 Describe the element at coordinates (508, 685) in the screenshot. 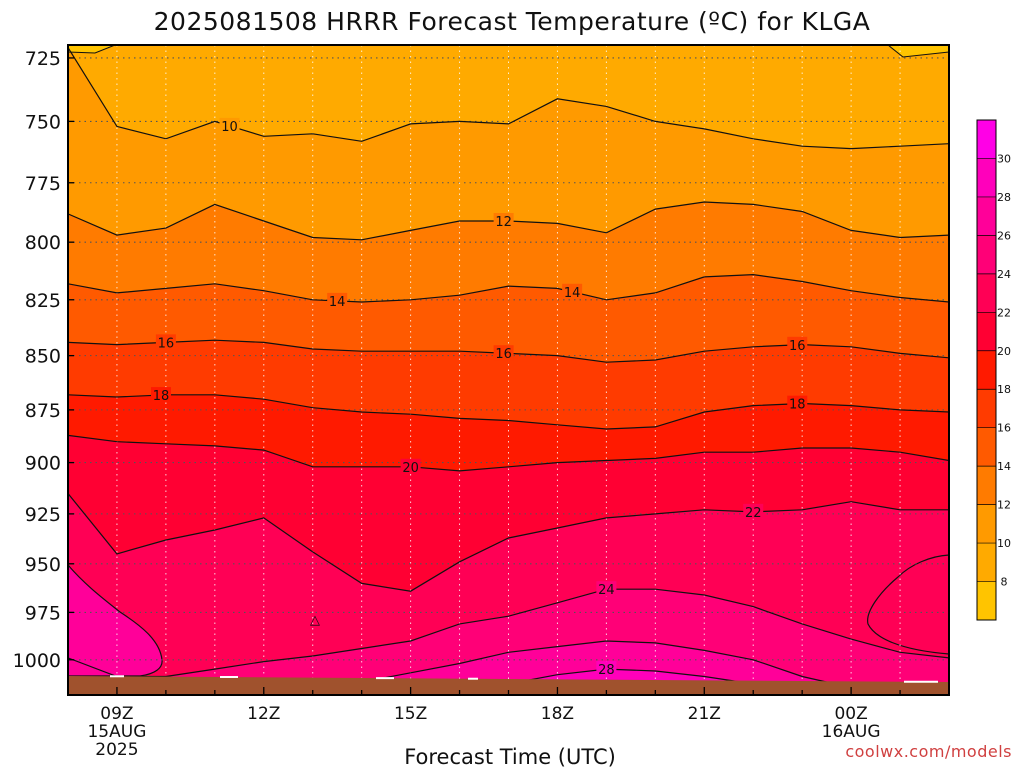

I see `ground-surface` at that location.